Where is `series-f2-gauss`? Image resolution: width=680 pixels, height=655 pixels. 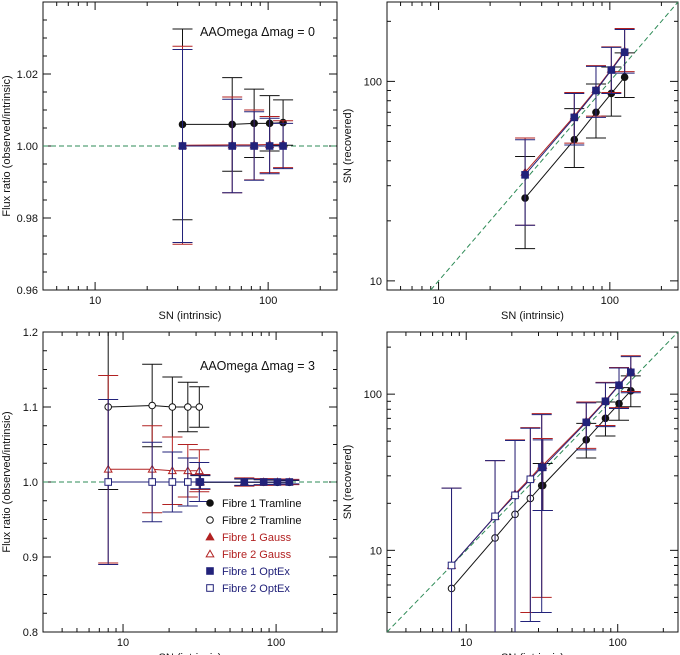
series-f2-gauss is located at coordinates (496, 522).